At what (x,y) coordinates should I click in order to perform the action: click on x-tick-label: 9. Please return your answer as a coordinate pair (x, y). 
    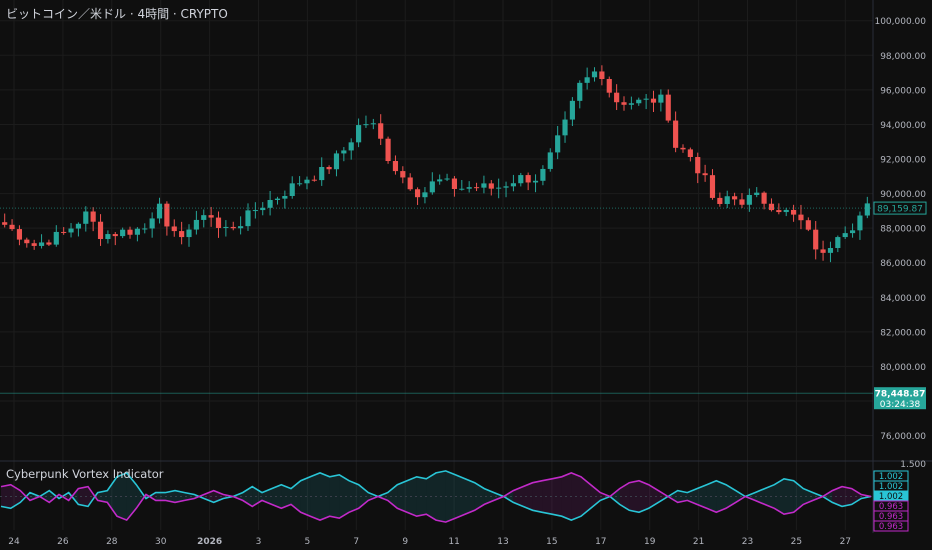
    Looking at the image, I should click on (405, 542).